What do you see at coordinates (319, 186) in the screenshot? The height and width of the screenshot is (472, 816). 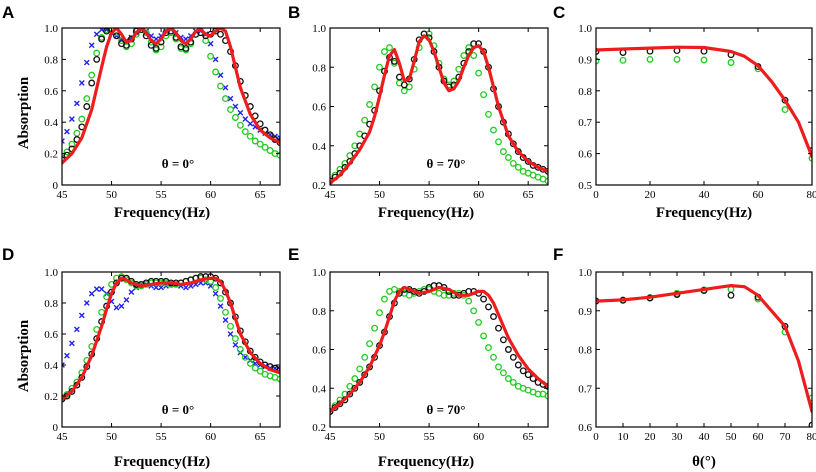 I see `panel-b-ytick-label: 0.2` at bounding box center [319, 186].